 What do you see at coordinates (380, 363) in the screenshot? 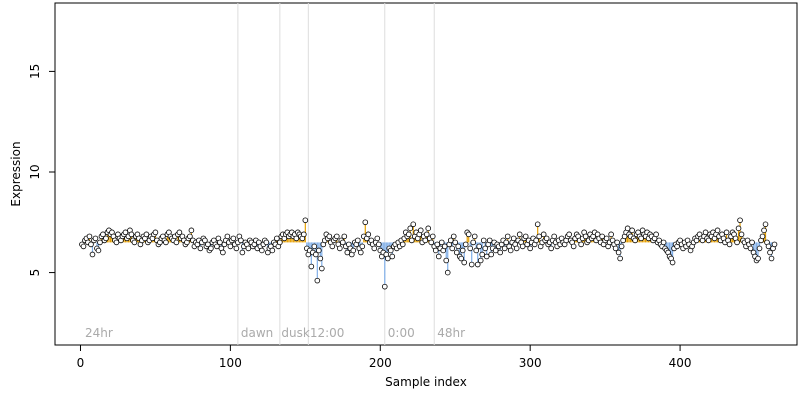
I see `x-tick-label: 200` at bounding box center [380, 363].